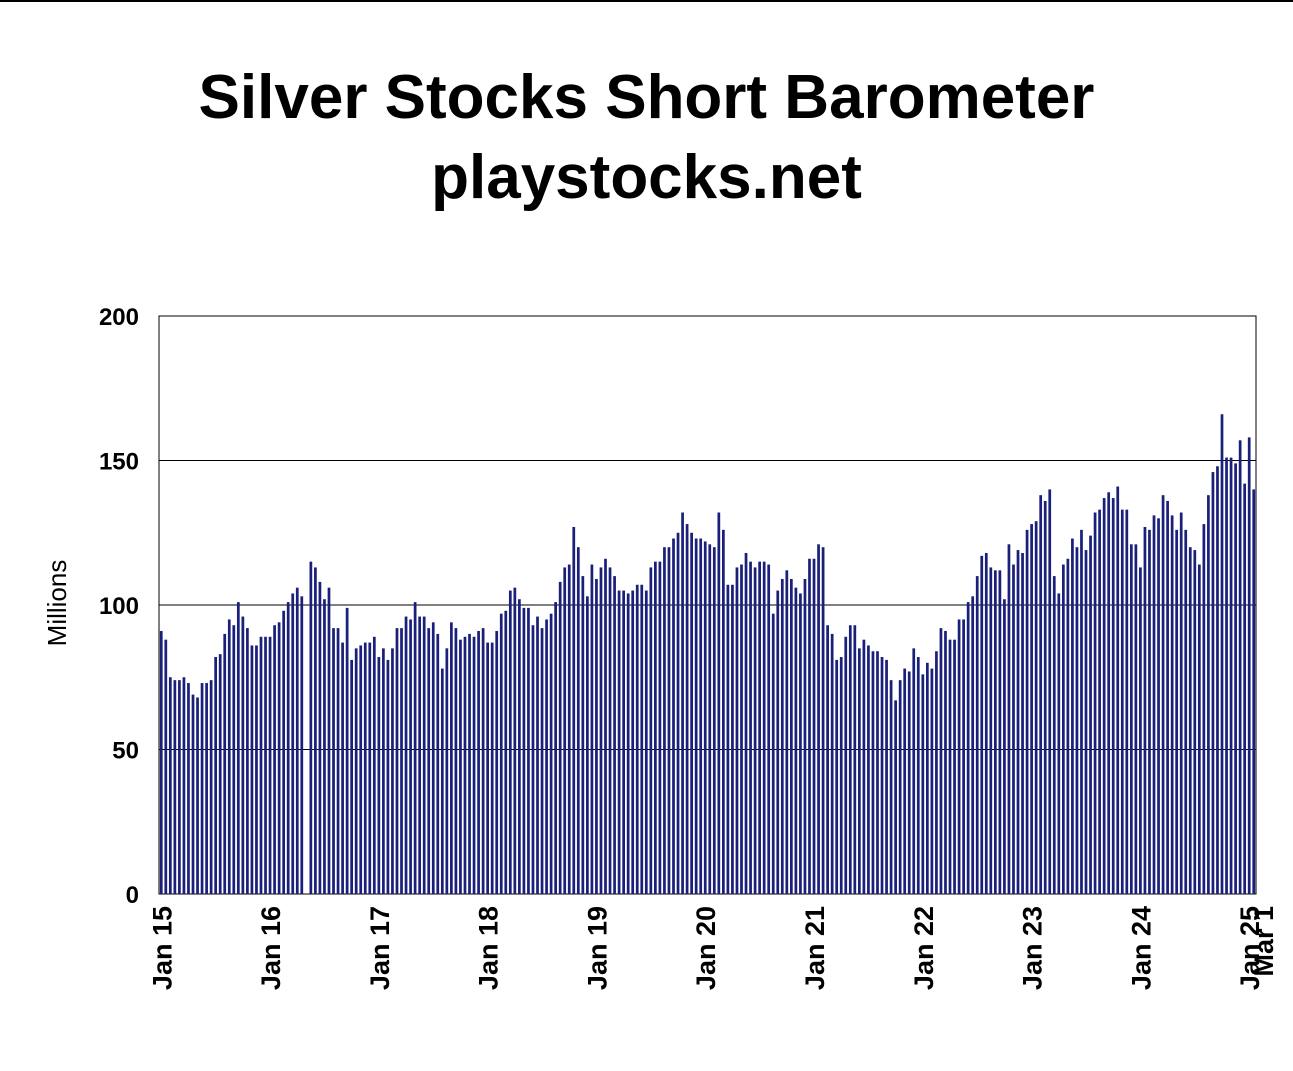  I want to click on x-tick-label: Jan 17, so click(380, 948).